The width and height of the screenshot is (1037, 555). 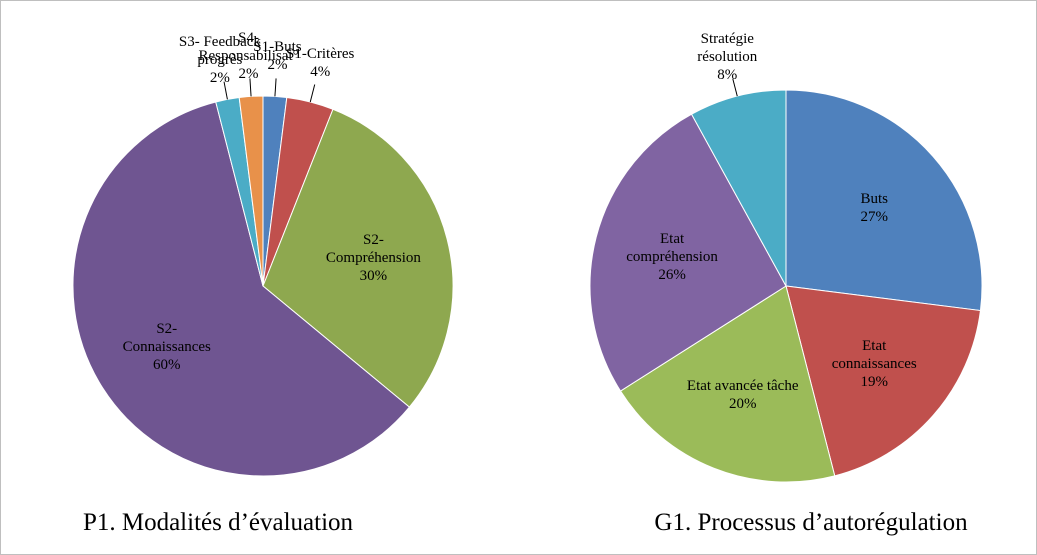 What do you see at coordinates (727, 75) in the screenshot?
I see `slice-value: 8%` at bounding box center [727, 75].